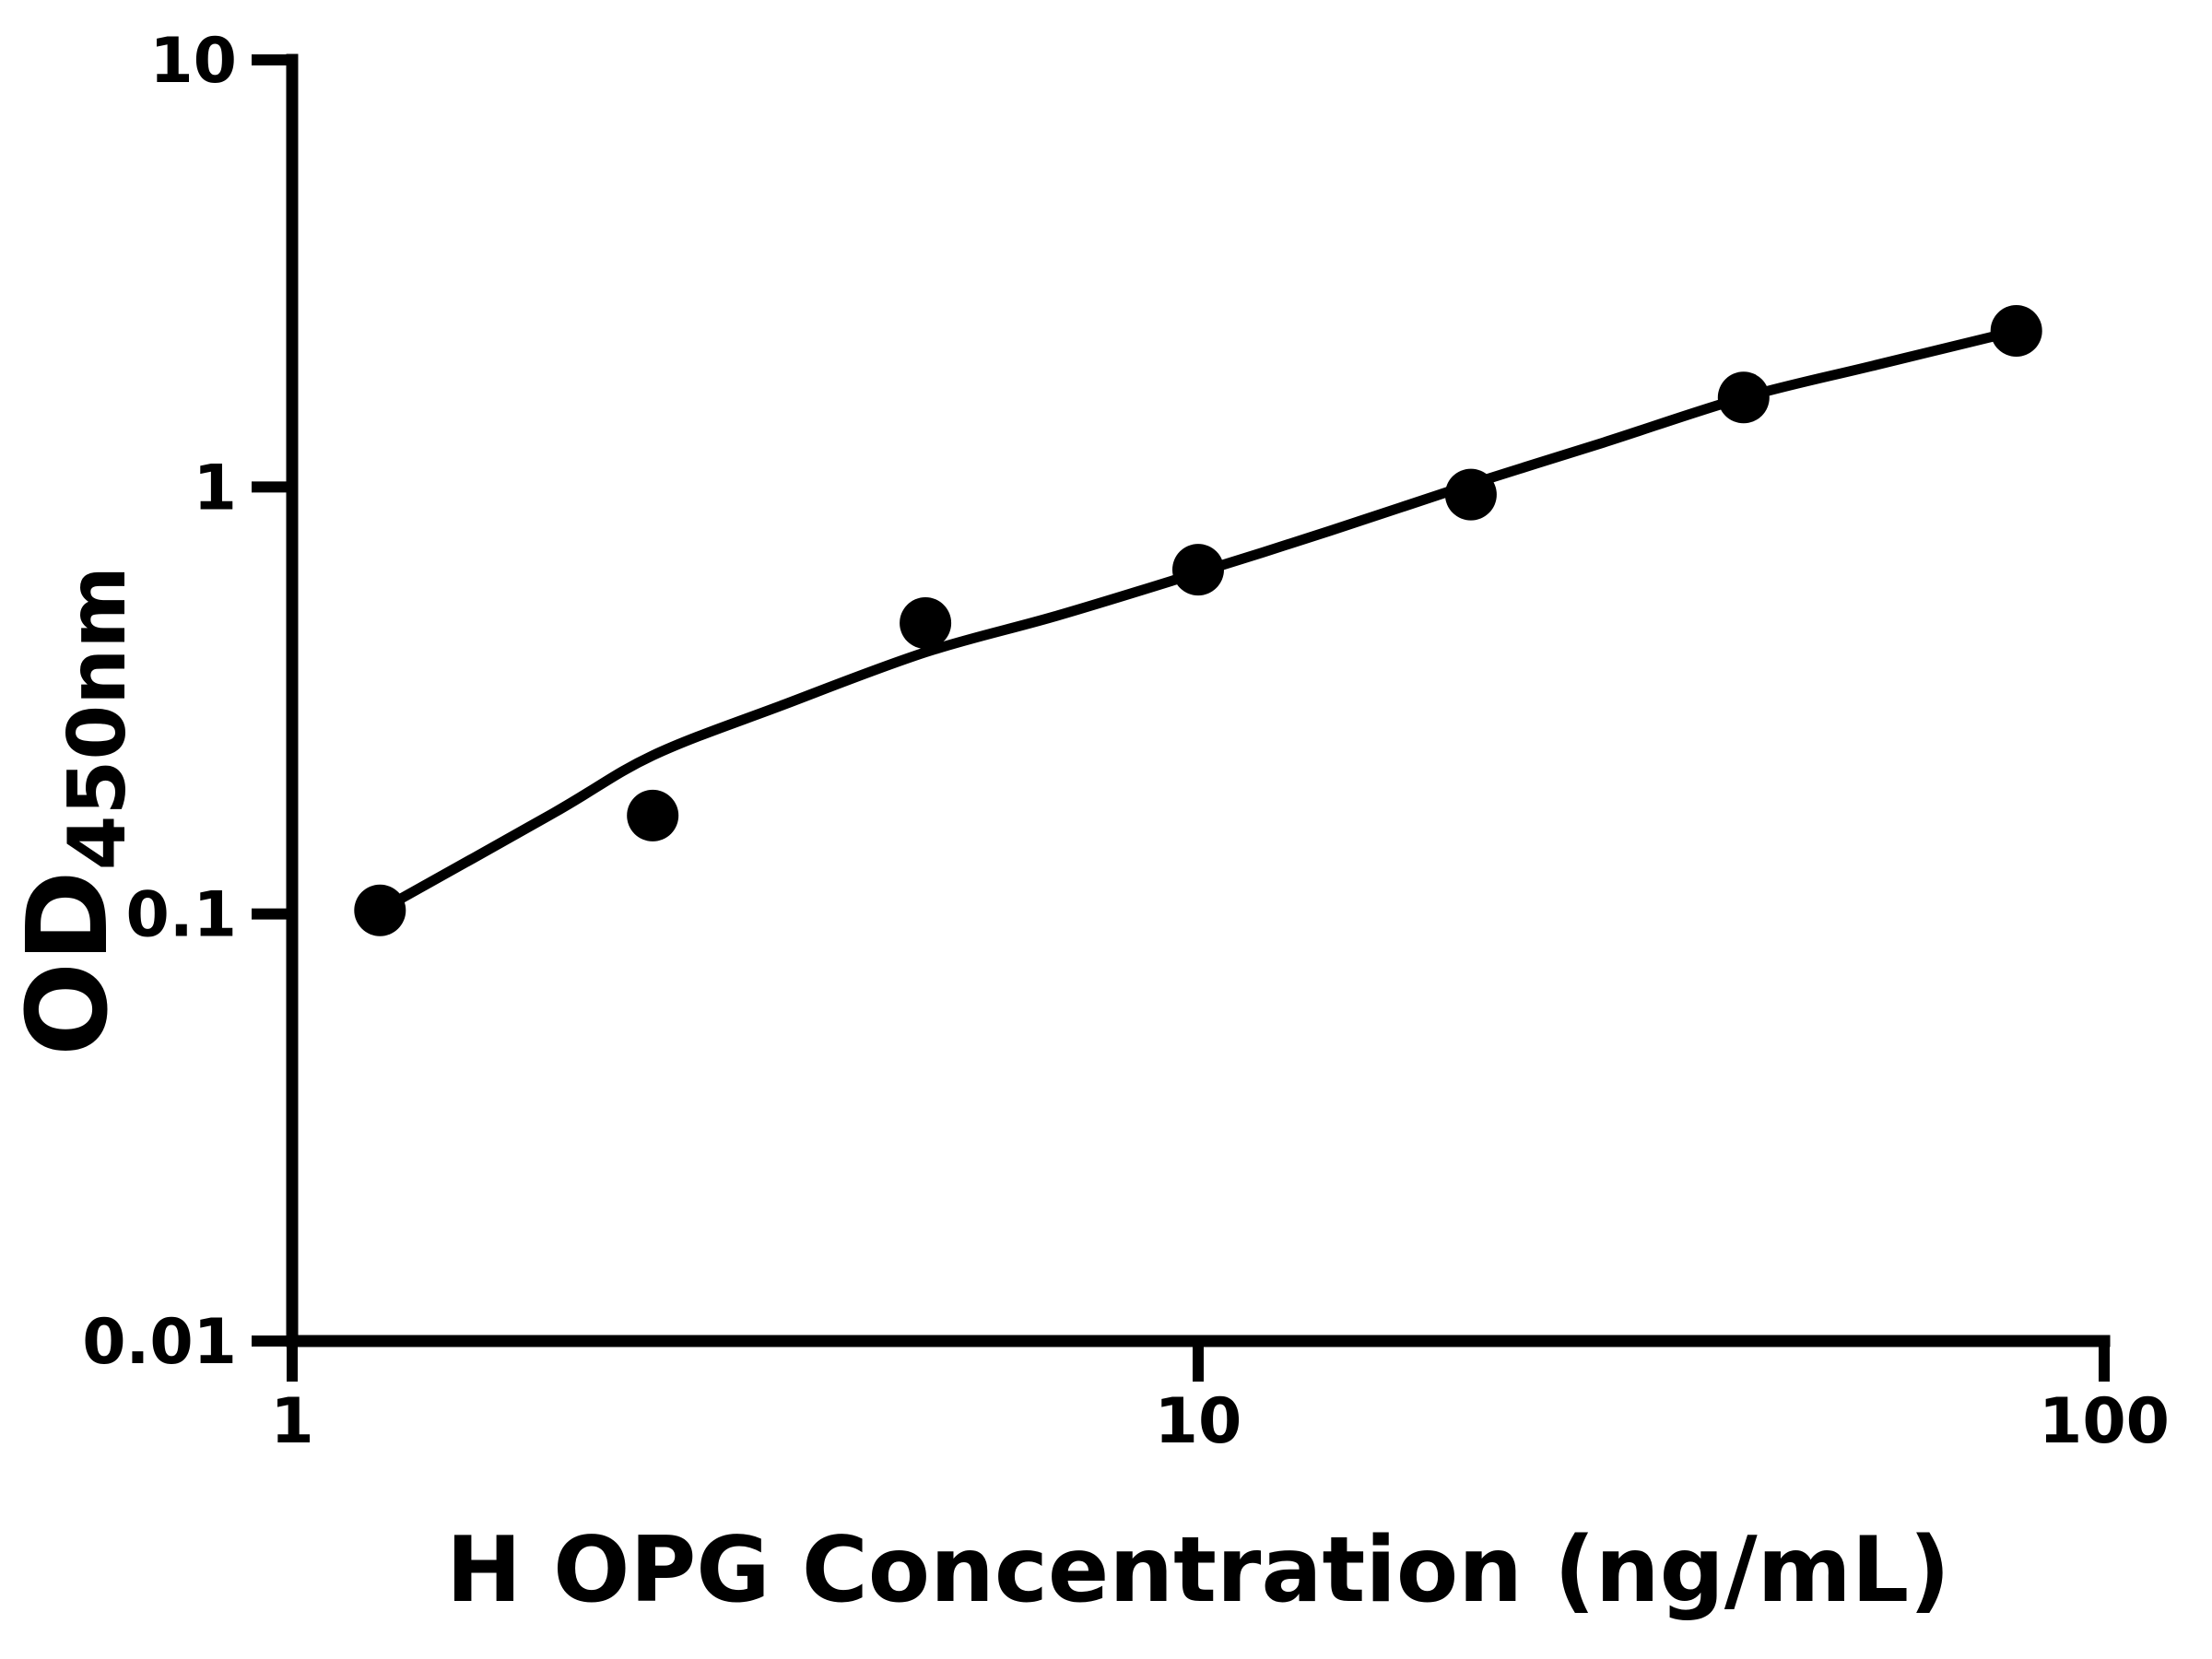  Describe the element at coordinates (193, 61) in the screenshot. I see `y-tick-label-10: 10` at that location.